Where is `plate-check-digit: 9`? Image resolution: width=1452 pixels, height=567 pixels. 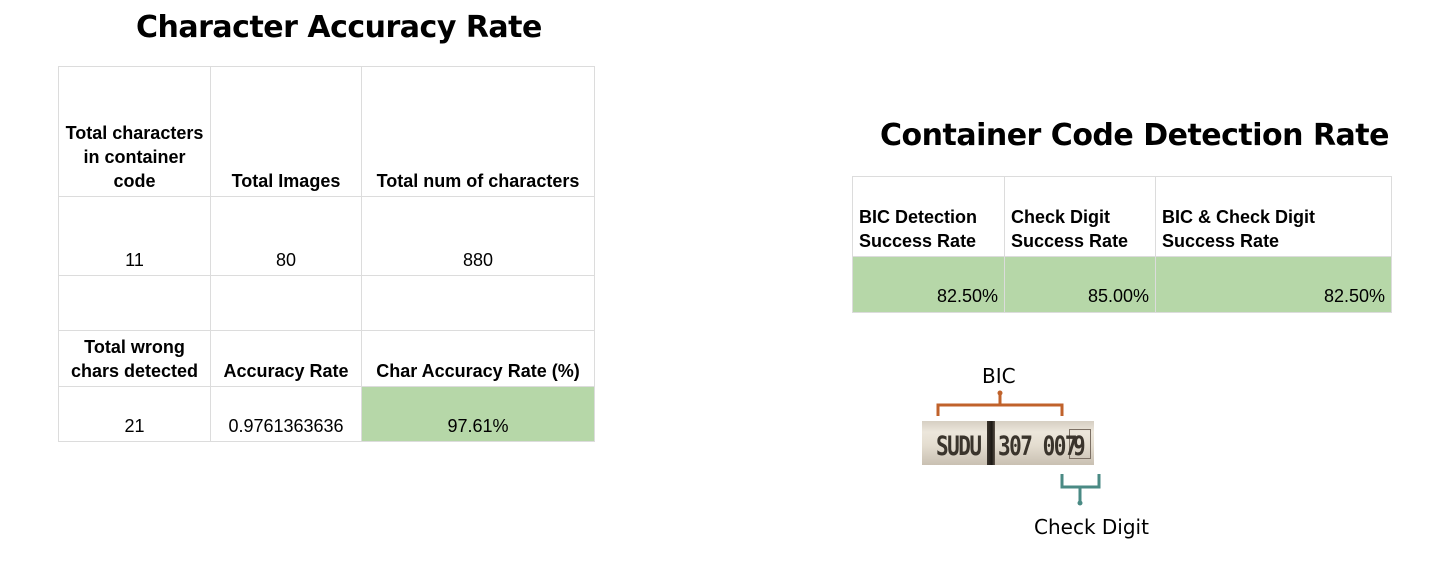 plate-check-digit: 9 is located at coordinates (1079, 446).